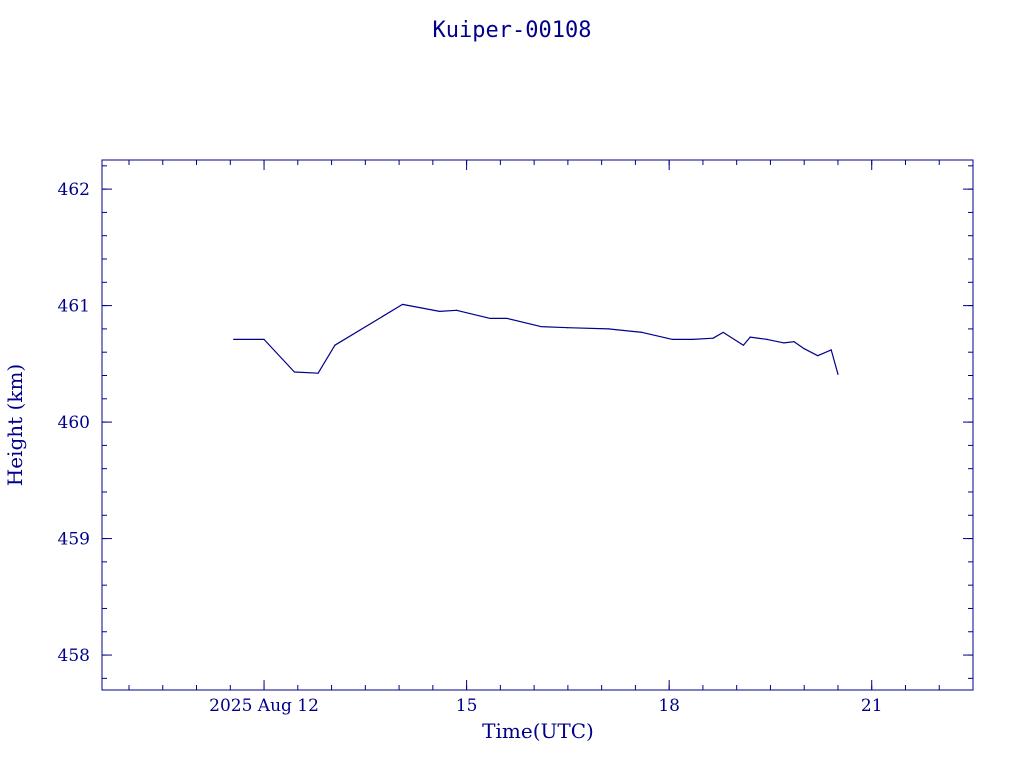 This screenshot has width=1024, height=768. I want to click on y-tick-label: 460, so click(74, 423).